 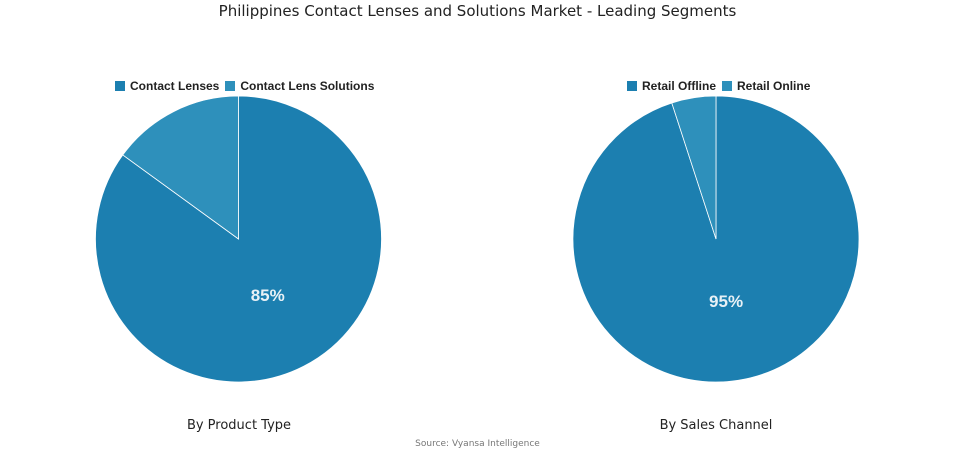 What do you see at coordinates (694, 167) in the screenshot?
I see `pie-slice-retail-online` at bounding box center [694, 167].